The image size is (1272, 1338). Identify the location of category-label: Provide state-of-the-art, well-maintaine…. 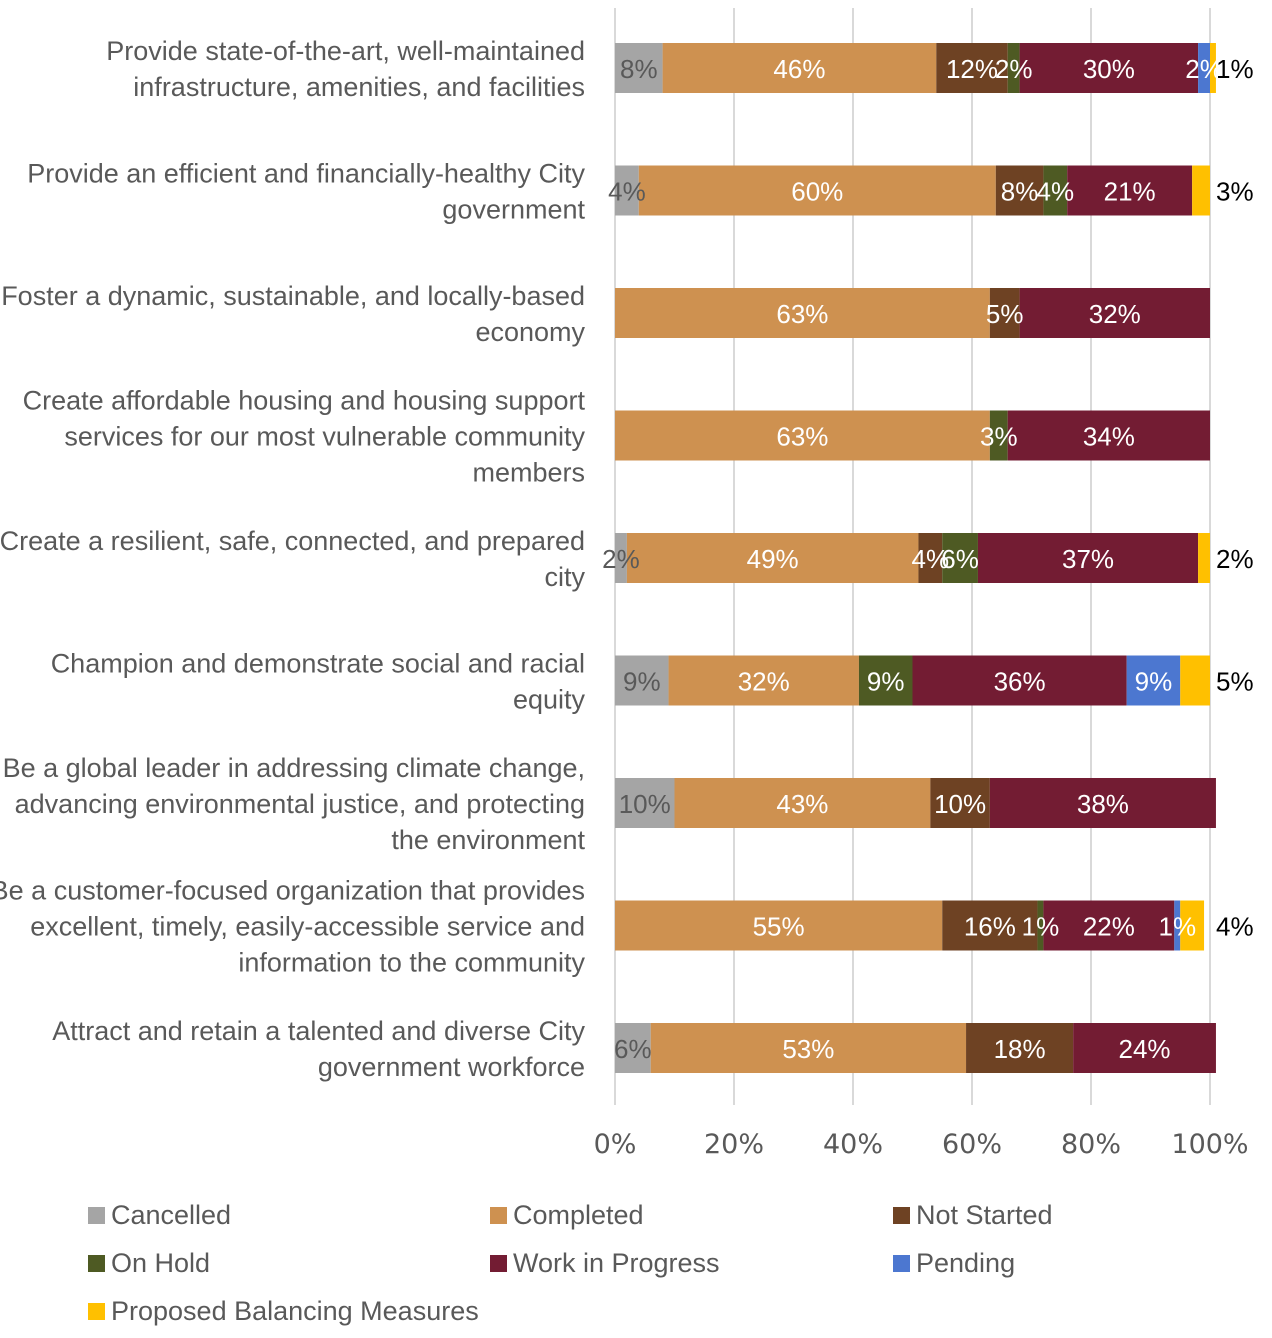
(345, 51).